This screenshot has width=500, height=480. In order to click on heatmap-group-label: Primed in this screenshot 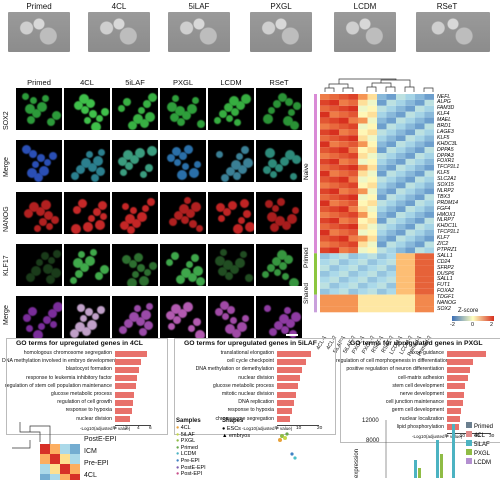, I will do `click(306, 257)`.